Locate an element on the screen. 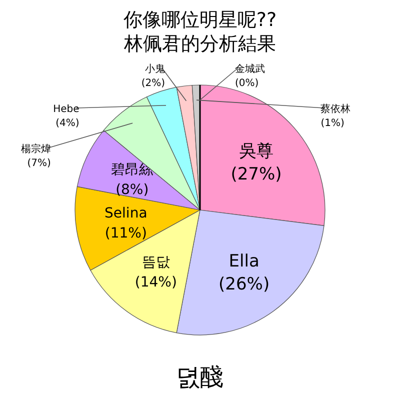 This screenshot has width=400, height=400. annotation: 뎘醆 is located at coordinates (200, 377).